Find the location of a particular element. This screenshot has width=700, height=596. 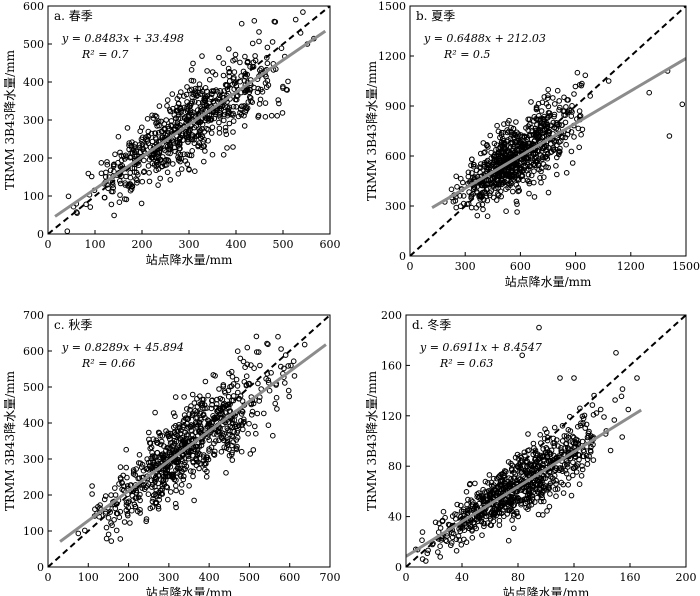

x-tick-label: 400 is located at coordinates (236, 244).